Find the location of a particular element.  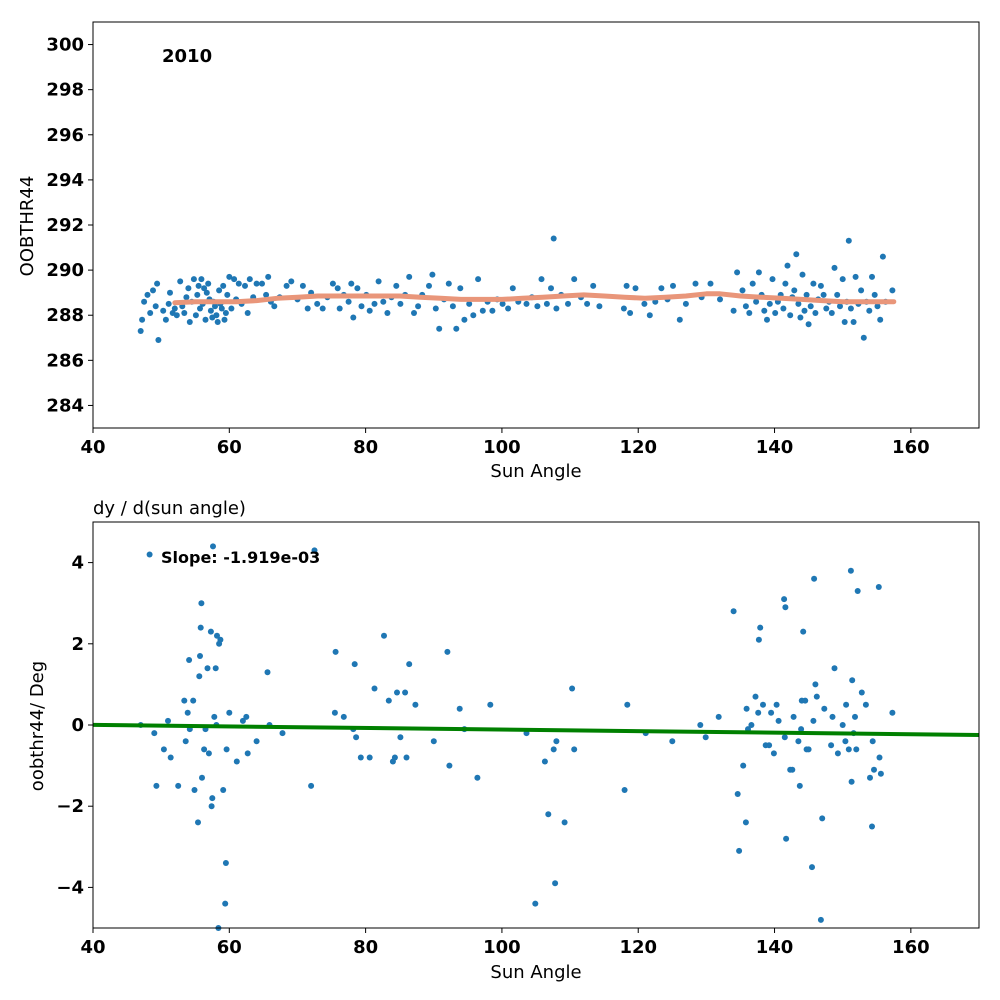

y-tick-label: −2 is located at coordinates (70, 806).